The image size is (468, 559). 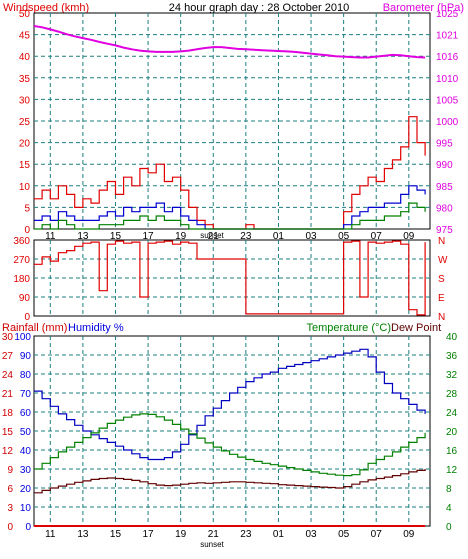 What do you see at coordinates (25, 165) in the screenshot?
I see `wind-y-tick: 15` at bounding box center [25, 165].